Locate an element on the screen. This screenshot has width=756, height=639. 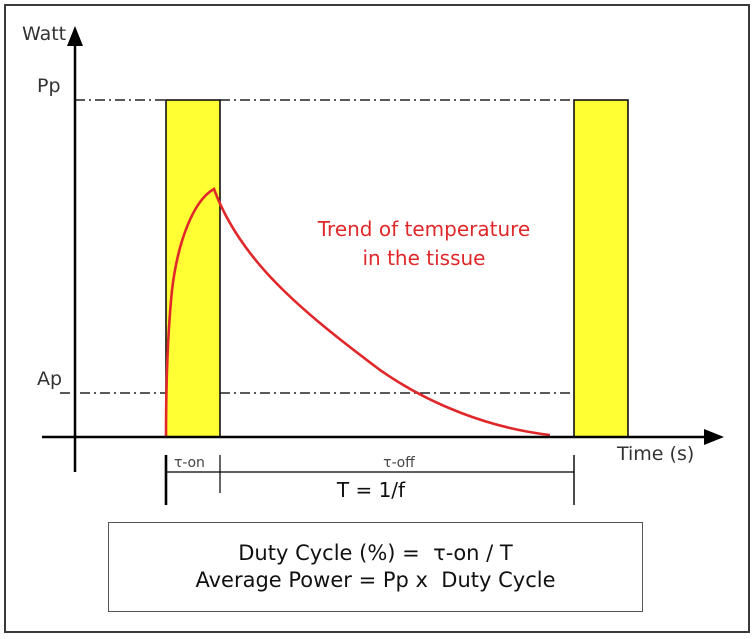
temperature-label-line2: in the tissue is located at coordinates (424, 258).